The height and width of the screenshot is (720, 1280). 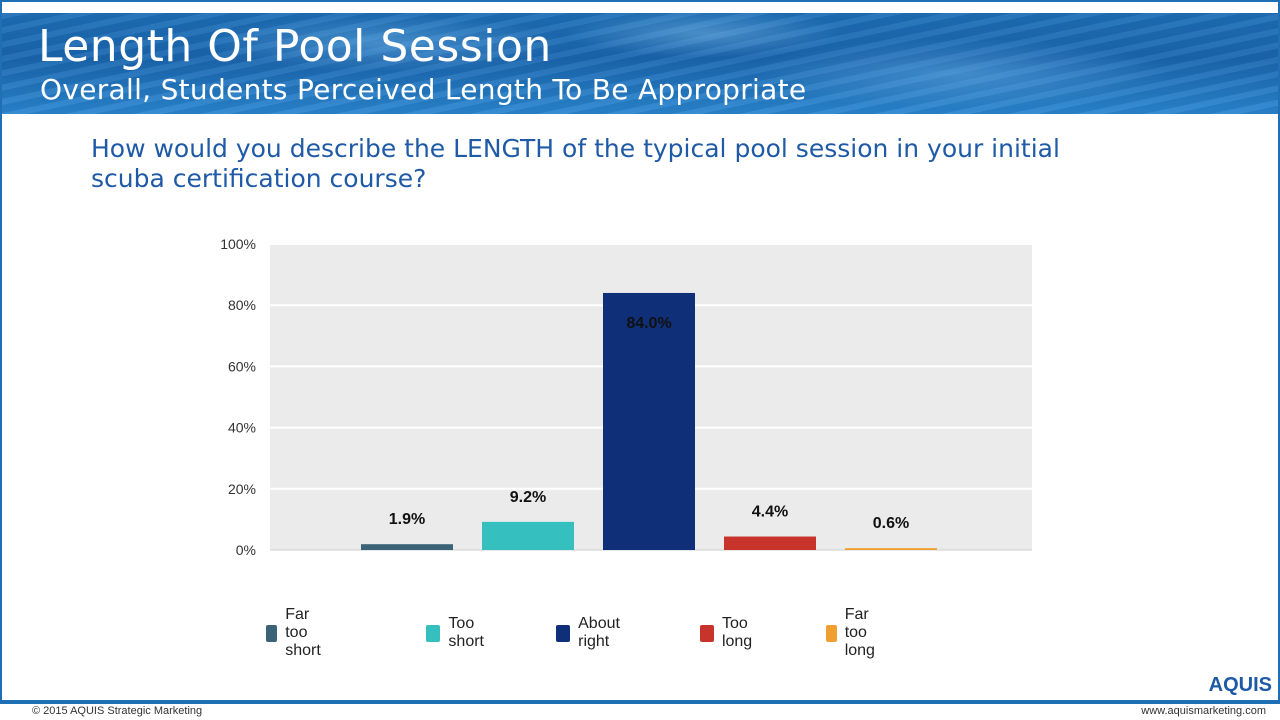 I want to click on legend-label: Far too short, so click(x=303, y=632).